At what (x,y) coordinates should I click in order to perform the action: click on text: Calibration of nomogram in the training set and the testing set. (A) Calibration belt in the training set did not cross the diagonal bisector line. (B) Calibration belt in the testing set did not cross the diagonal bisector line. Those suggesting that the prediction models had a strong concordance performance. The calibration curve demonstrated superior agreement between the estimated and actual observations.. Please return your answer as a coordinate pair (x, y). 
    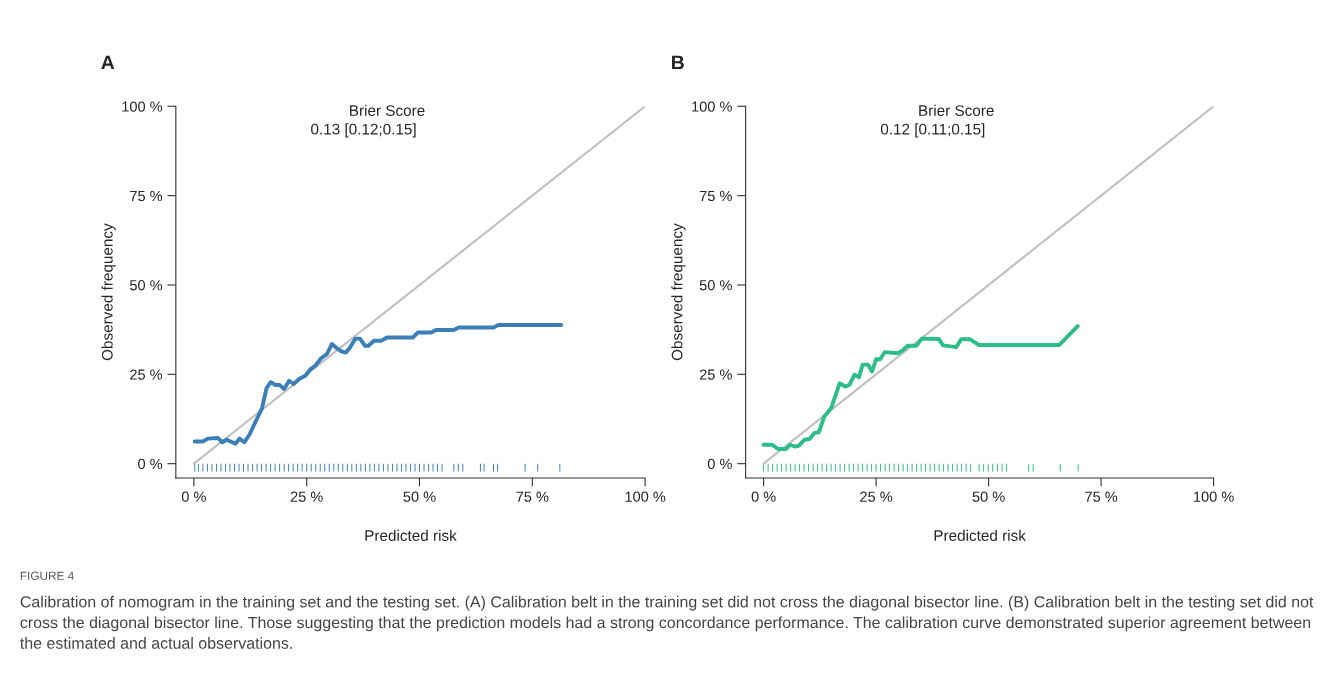
    Looking at the image, I should click on (667, 622).